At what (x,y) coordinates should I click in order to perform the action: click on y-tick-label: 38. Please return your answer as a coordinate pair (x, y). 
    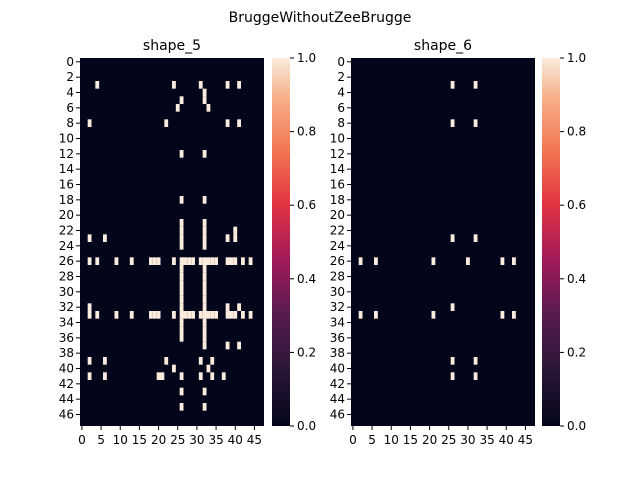
    Looking at the image, I should click on (66, 353).